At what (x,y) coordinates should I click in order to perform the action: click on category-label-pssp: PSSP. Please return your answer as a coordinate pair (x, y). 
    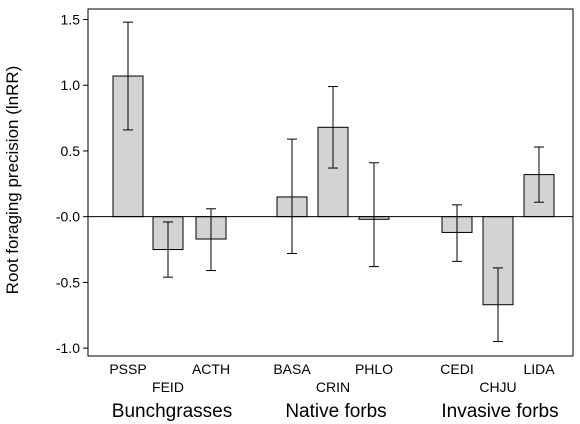
    Looking at the image, I should click on (127, 369).